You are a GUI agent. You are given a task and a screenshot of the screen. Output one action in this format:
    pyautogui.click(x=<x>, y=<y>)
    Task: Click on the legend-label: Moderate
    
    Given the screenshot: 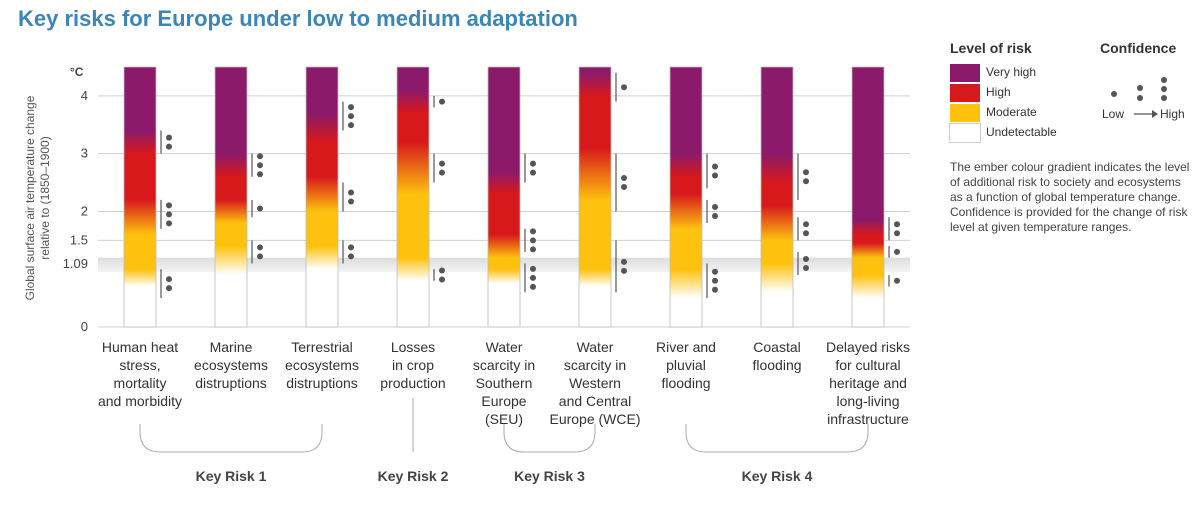 What is the action you would take?
    pyautogui.click(x=1011, y=112)
    